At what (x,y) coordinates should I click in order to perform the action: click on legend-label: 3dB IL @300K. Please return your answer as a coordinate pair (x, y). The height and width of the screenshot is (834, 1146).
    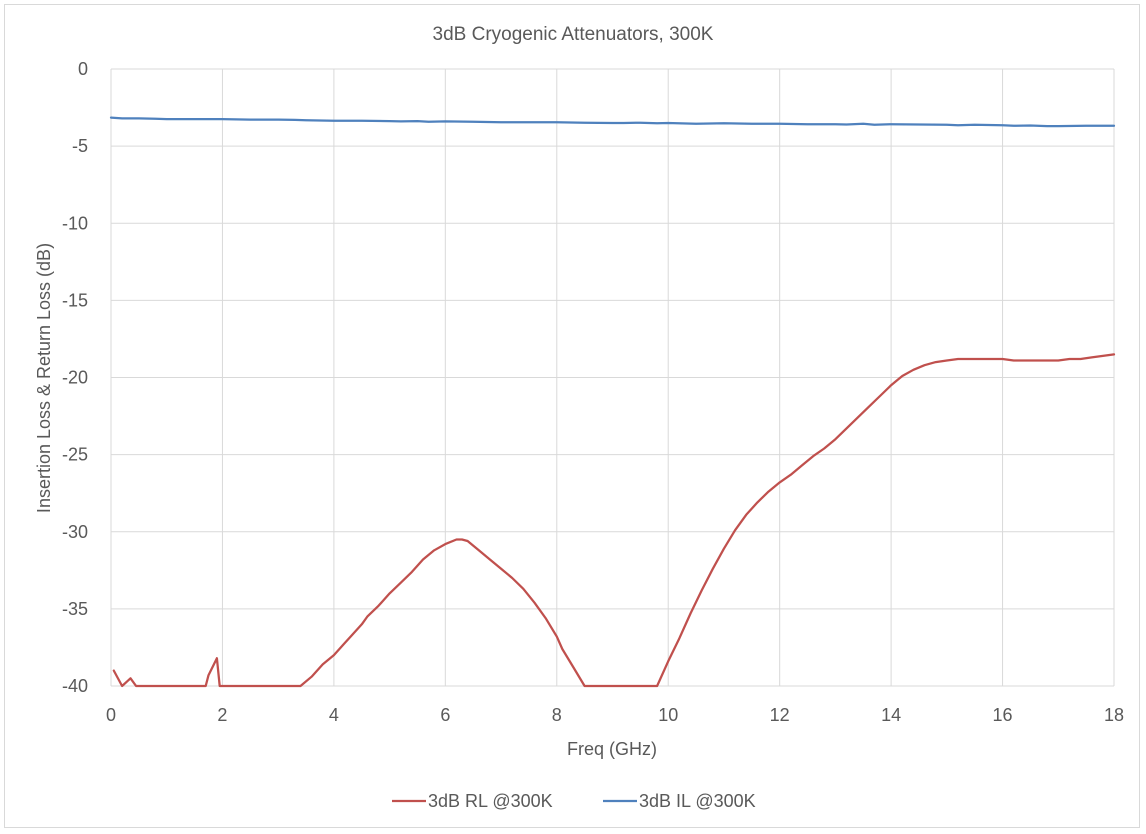
    Looking at the image, I should click on (697, 801).